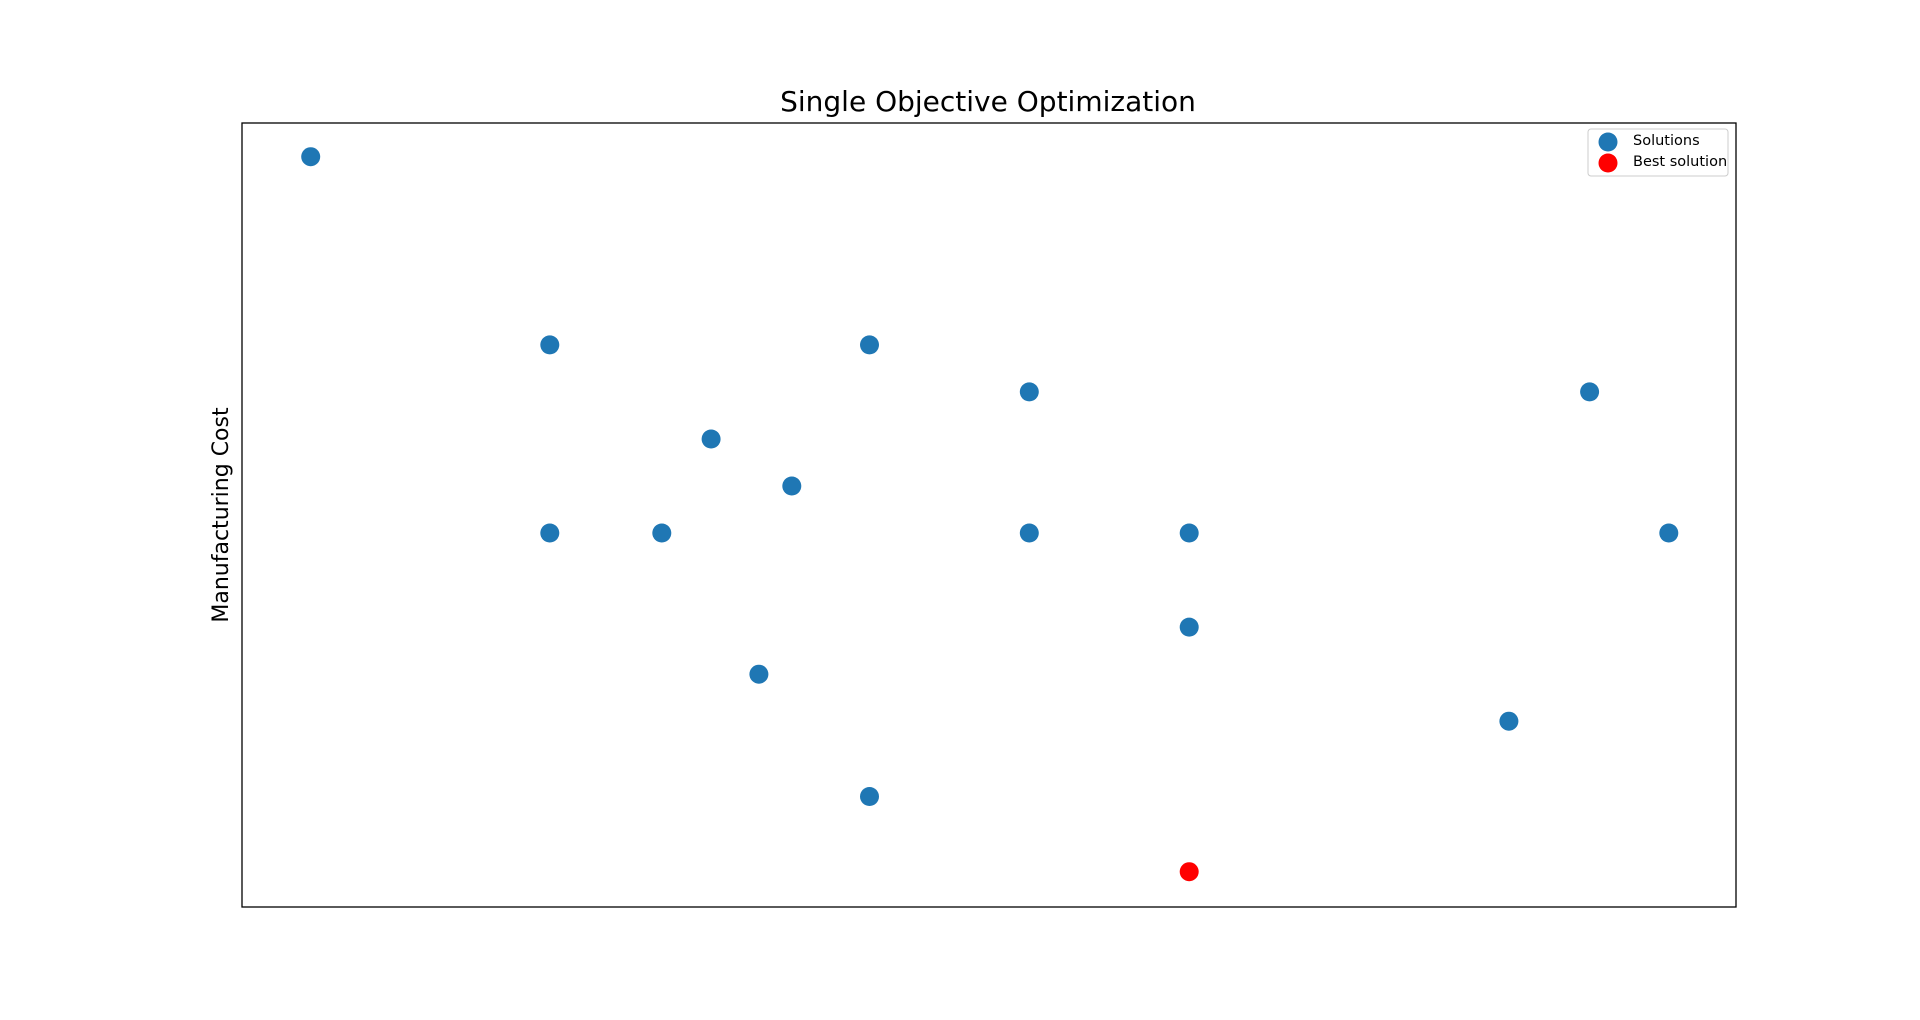 The image size is (1920, 1020). What do you see at coordinates (1608, 142) in the screenshot?
I see `legend-marker-solutions` at bounding box center [1608, 142].